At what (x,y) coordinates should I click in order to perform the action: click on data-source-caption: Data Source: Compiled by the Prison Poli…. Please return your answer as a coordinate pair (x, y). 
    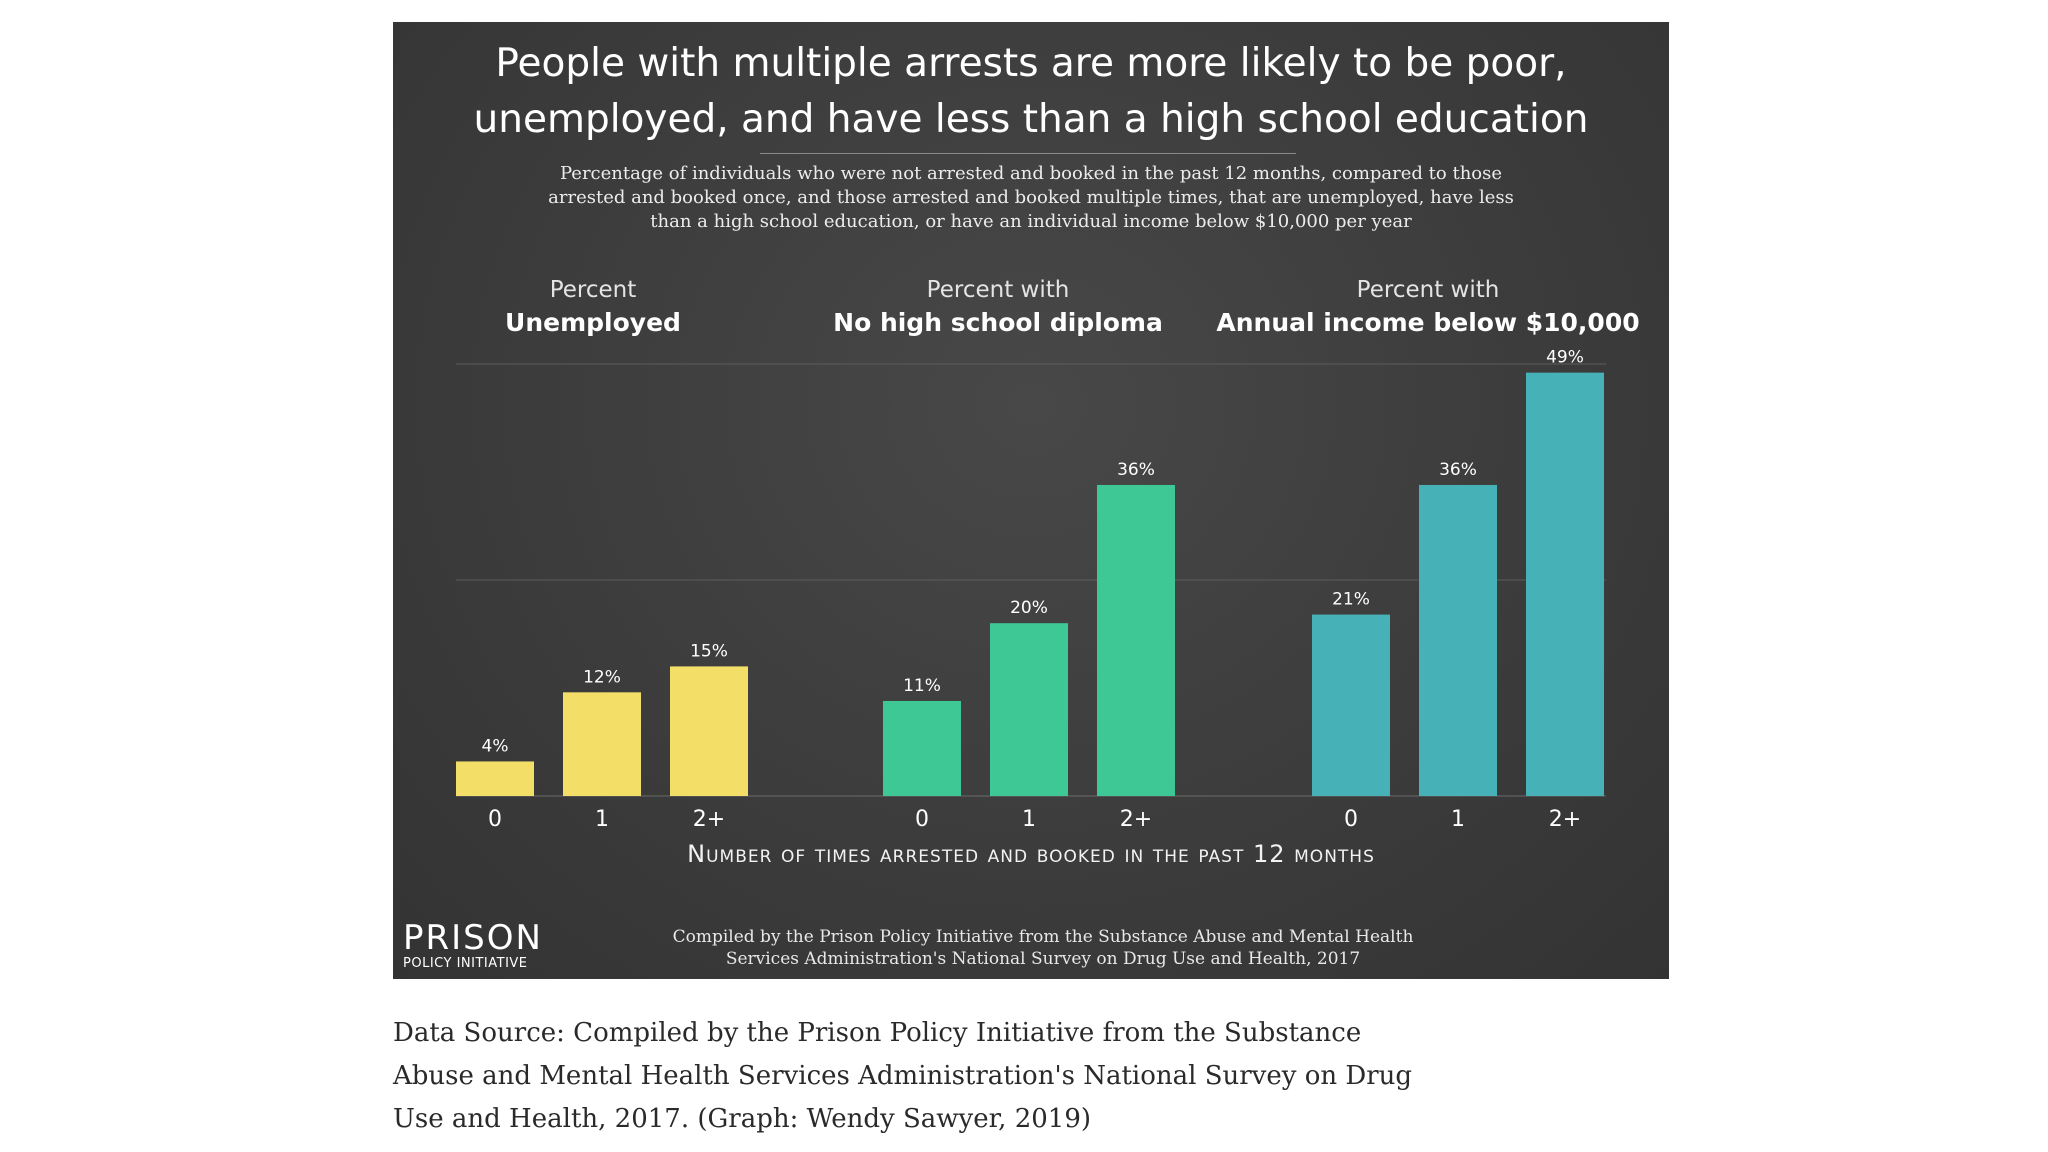
    Looking at the image, I should click on (903, 1076).